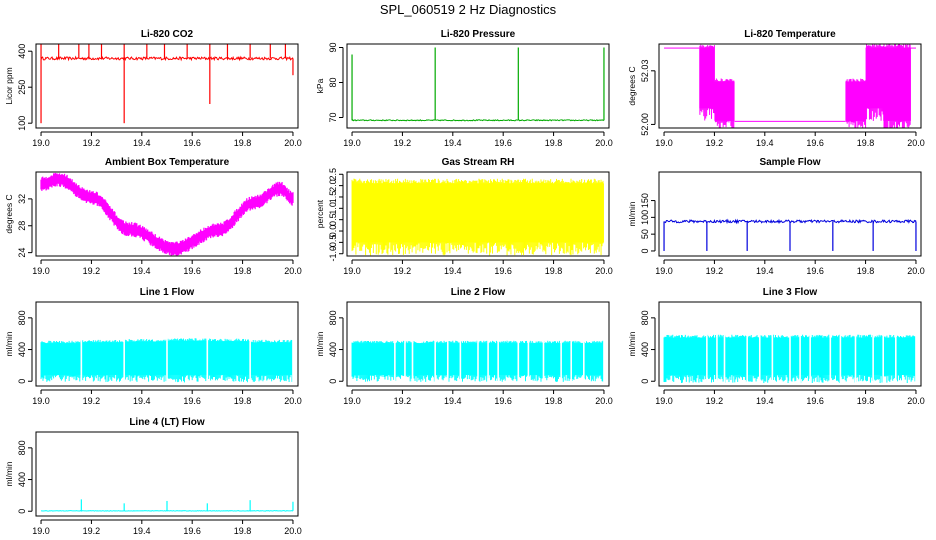 This screenshot has height=540, width=936. What do you see at coordinates (645, 71) in the screenshot?
I see `y-tick-label: 52.03` at bounding box center [645, 71].